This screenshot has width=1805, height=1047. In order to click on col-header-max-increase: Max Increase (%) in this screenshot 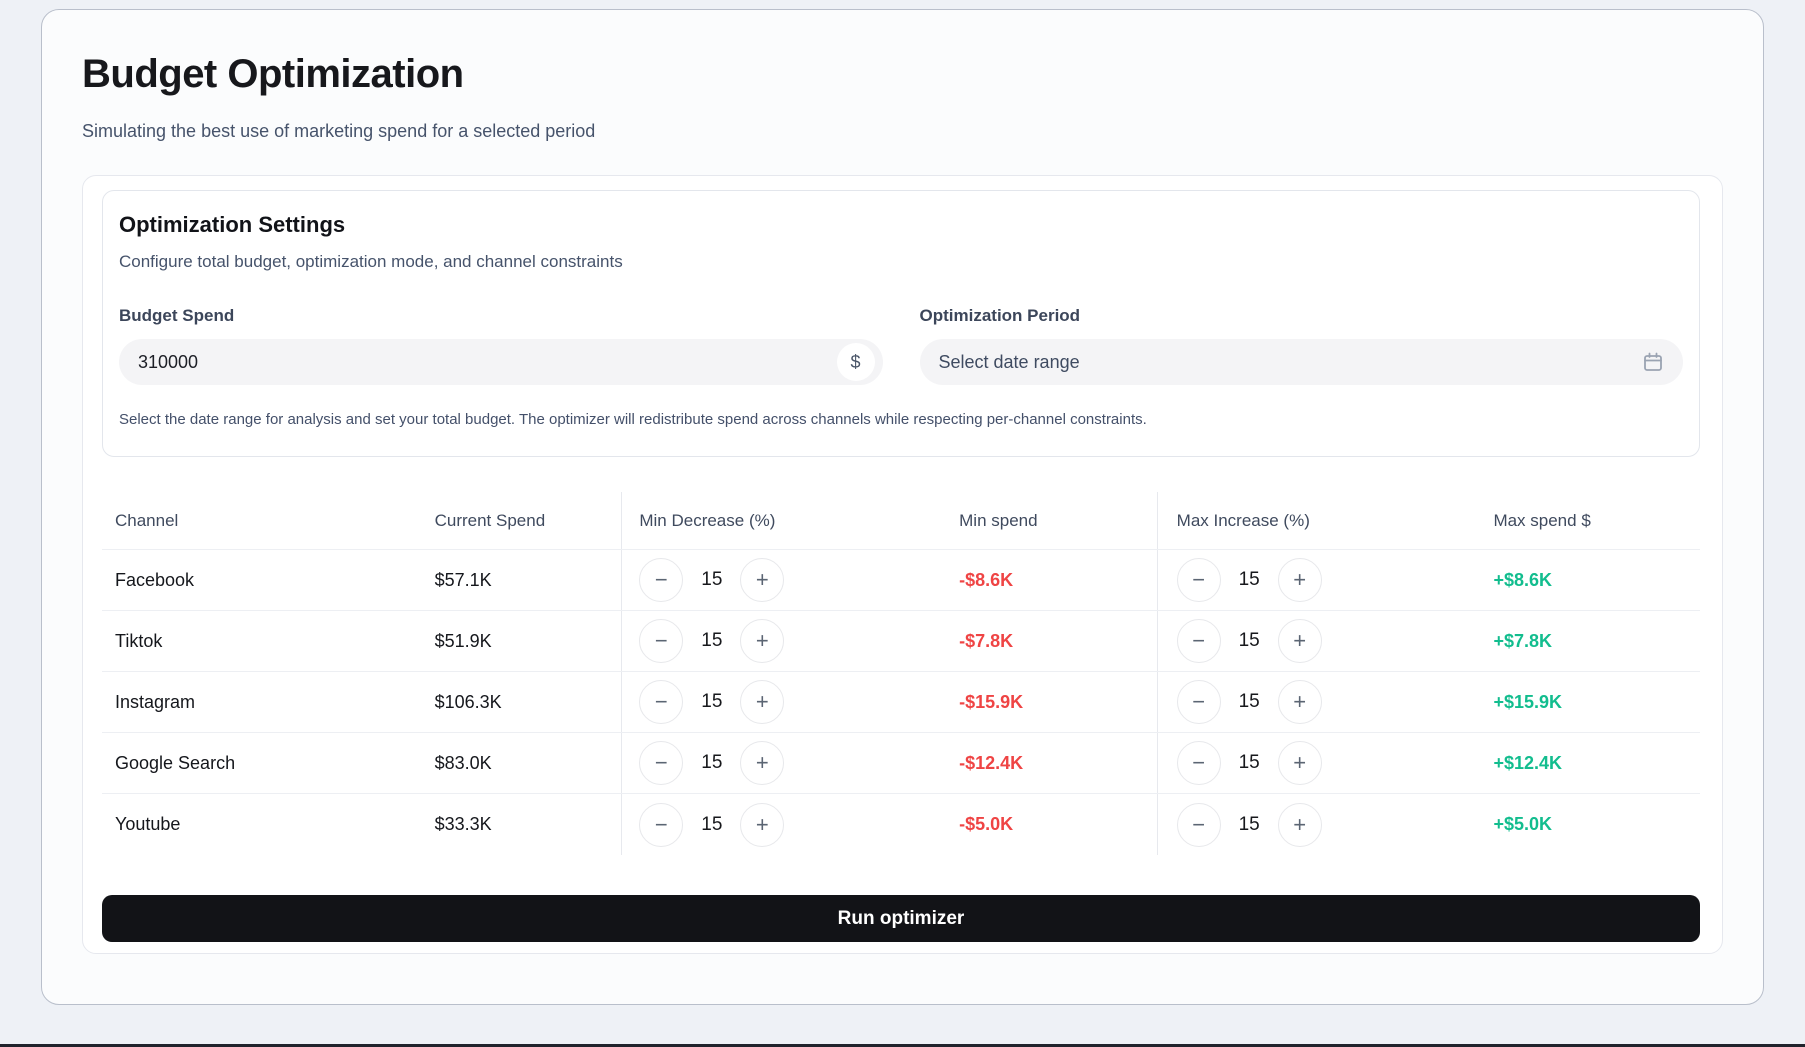, I will do `click(1243, 520)`.